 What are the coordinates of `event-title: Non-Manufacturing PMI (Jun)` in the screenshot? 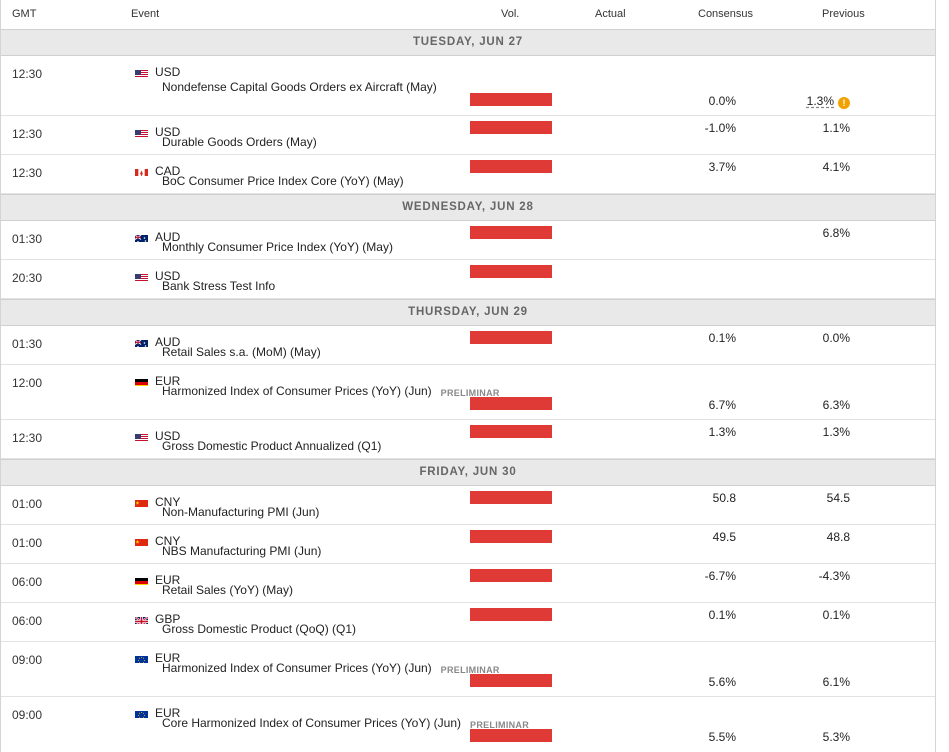 It's located at (241, 512).